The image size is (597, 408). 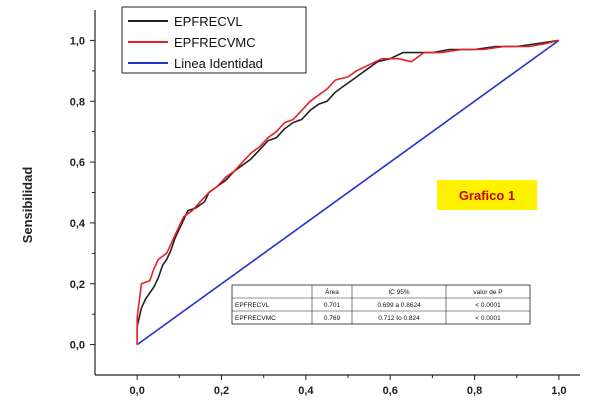 What do you see at coordinates (390, 391) in the screenshot?
I see `x-tick-label: 0,6` at bounding box center [390, 391].